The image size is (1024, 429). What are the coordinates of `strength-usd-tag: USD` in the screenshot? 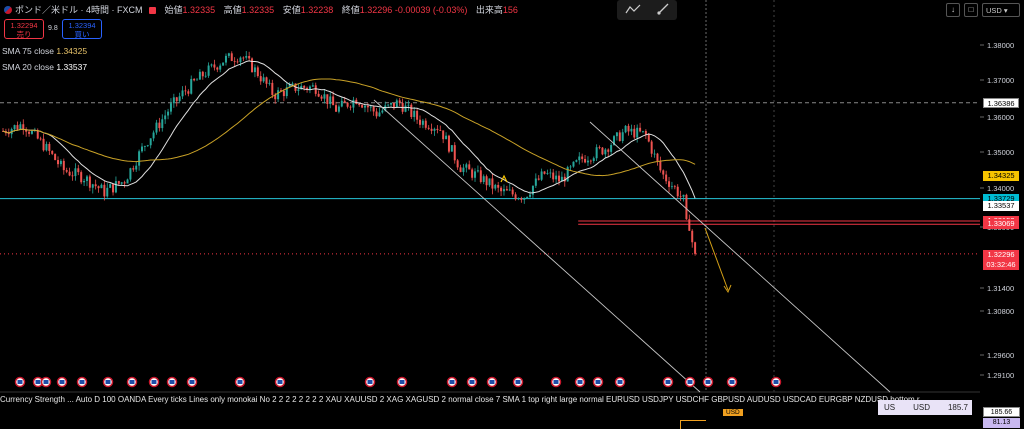 It's located at (733, 412).